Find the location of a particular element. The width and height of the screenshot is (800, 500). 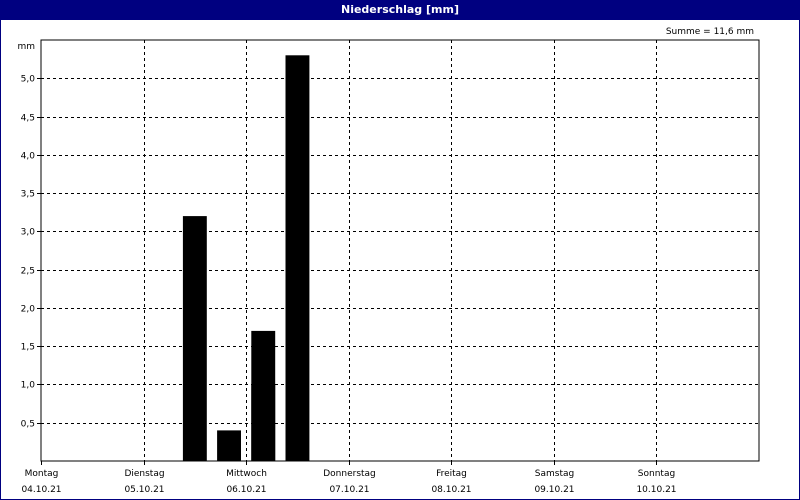

x-weekday-label: Samstag is located at coordinates (554, 474).